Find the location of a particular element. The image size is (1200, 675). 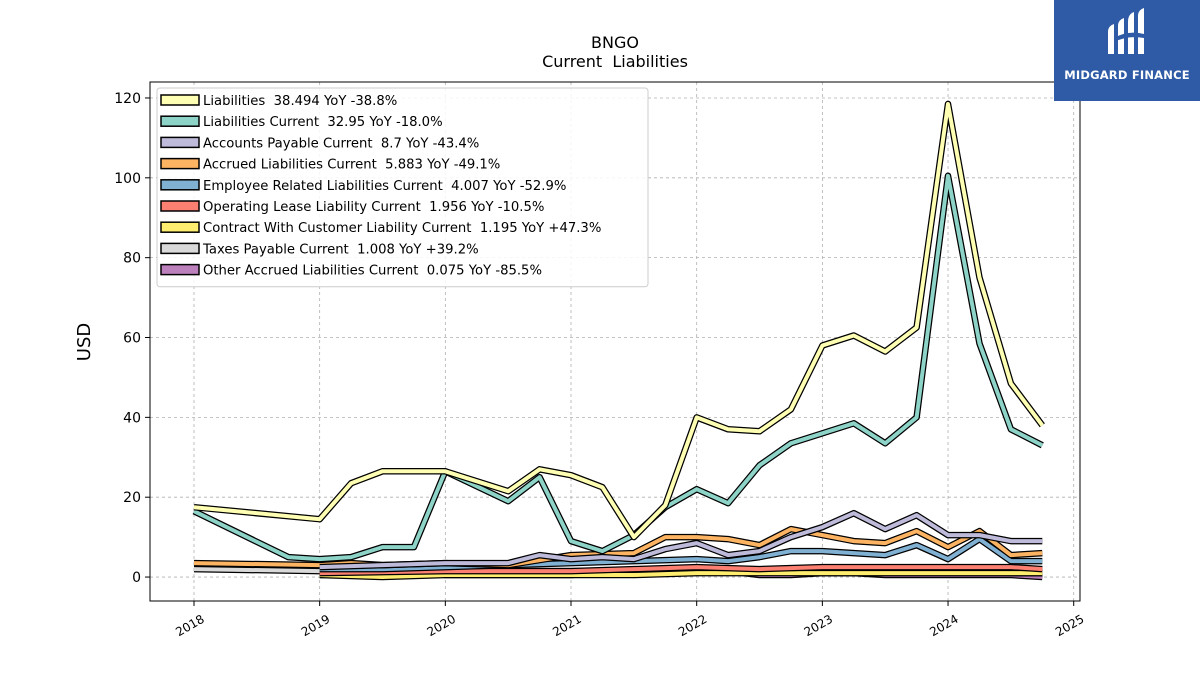

y-tick-label: 0 is located at coordinates (136, 578).